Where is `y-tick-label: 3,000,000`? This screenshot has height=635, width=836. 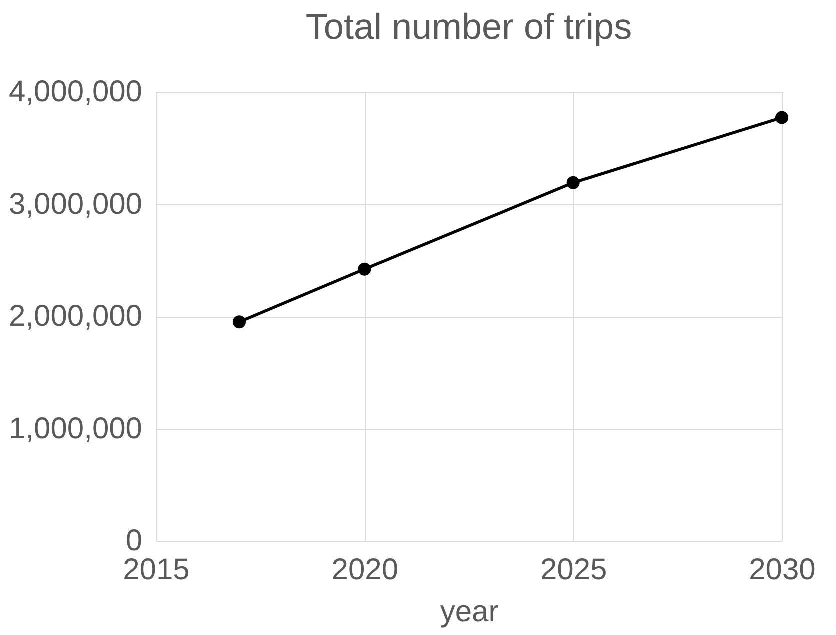 y-tick-label: 3,000,000 is located at coordinates (75, 204).